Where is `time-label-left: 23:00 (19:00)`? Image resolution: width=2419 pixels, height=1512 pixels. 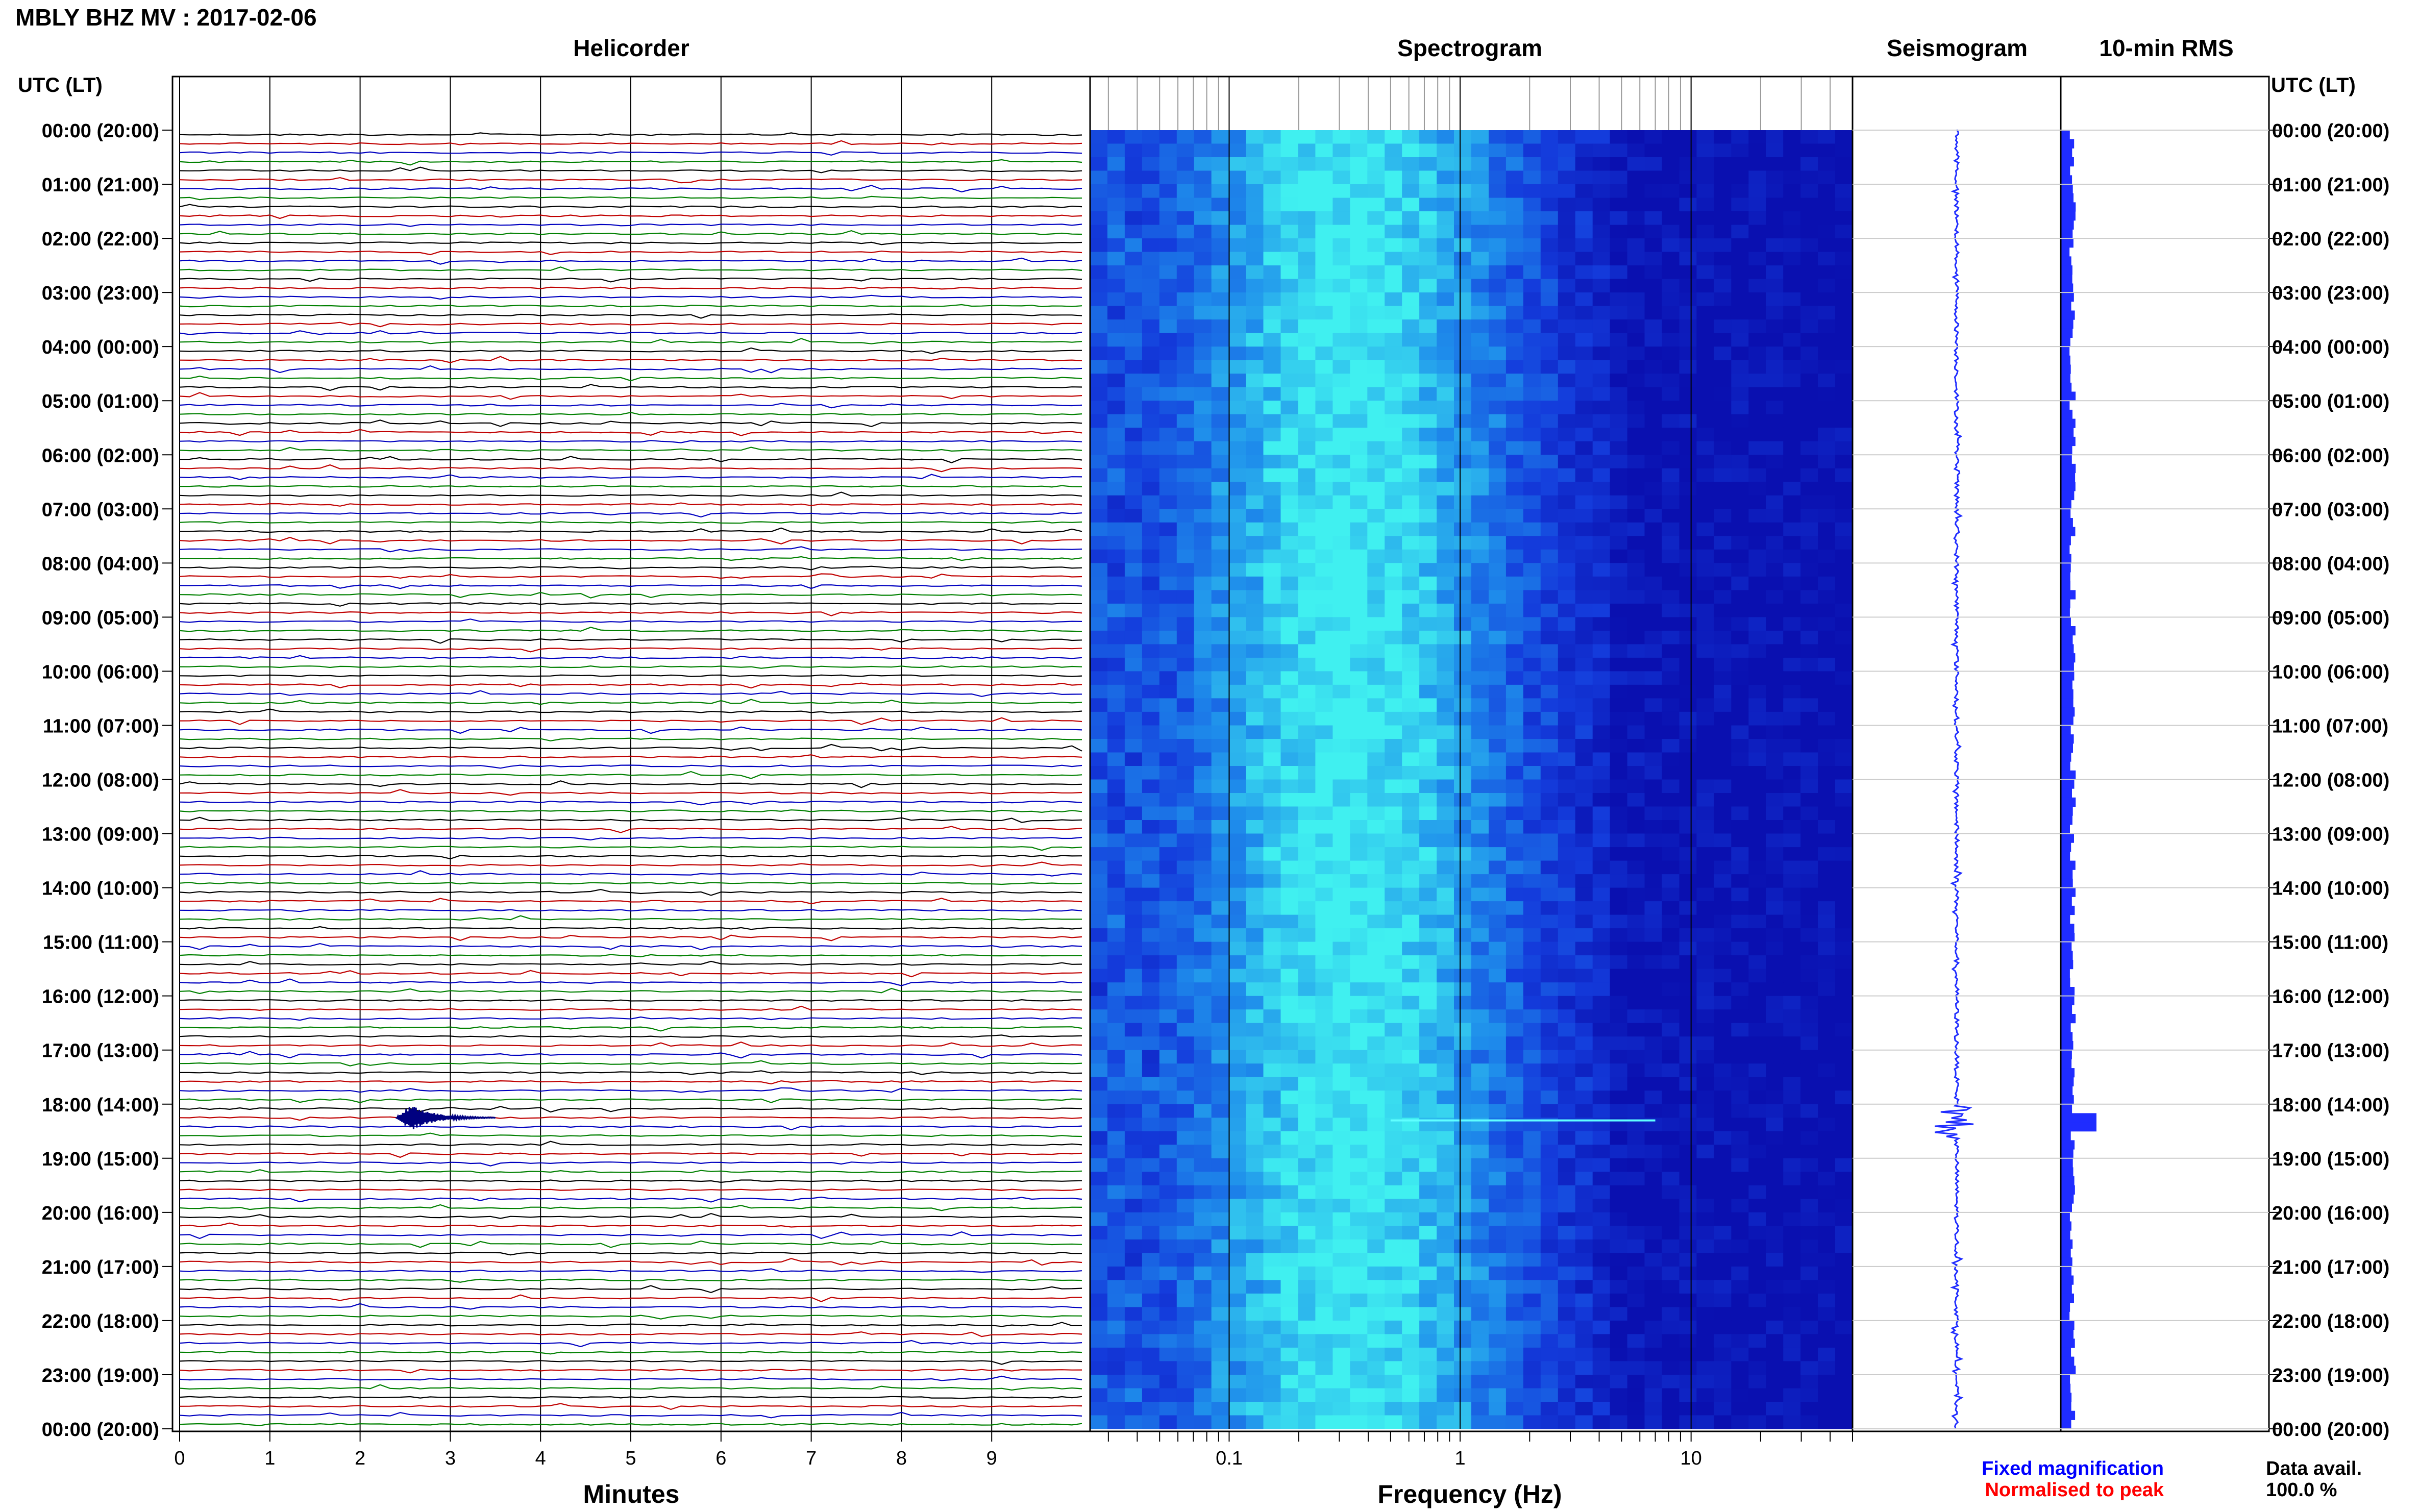
time-label-left: 23:00 (19:00) is located at coordinates (100, 1375).